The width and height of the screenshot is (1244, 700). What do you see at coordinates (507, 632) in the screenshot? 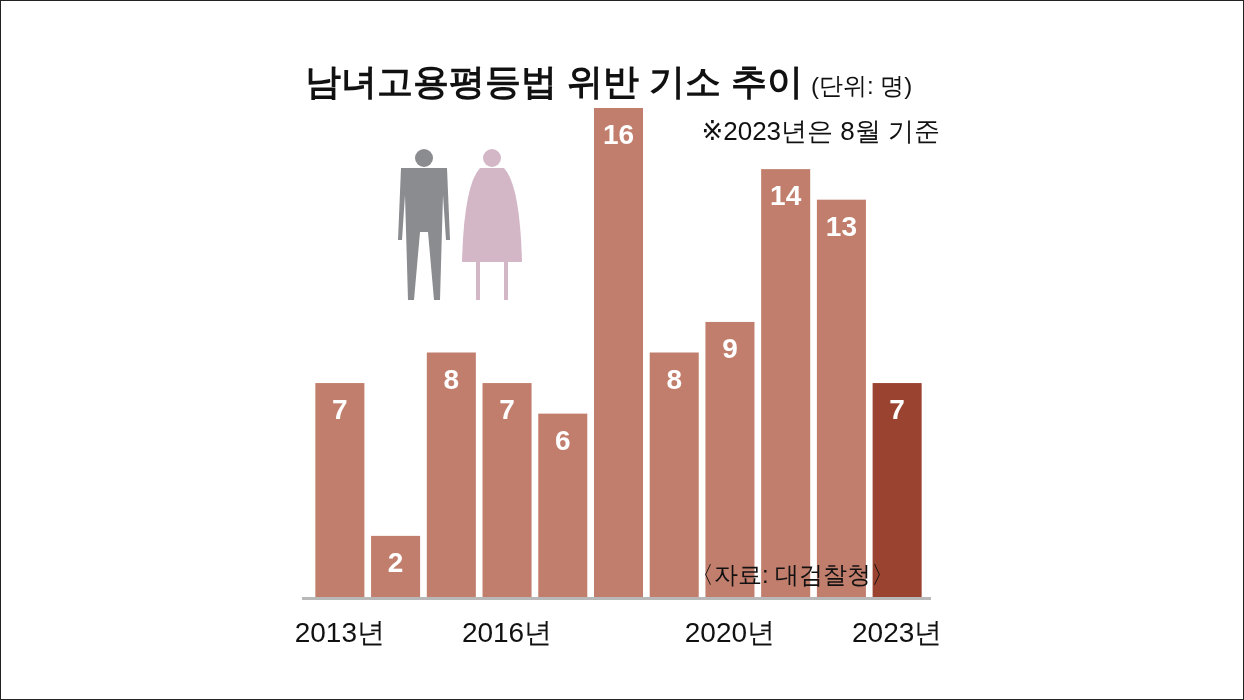
I see `x-tick-label: 2016년` at bounding box center [507, 632].